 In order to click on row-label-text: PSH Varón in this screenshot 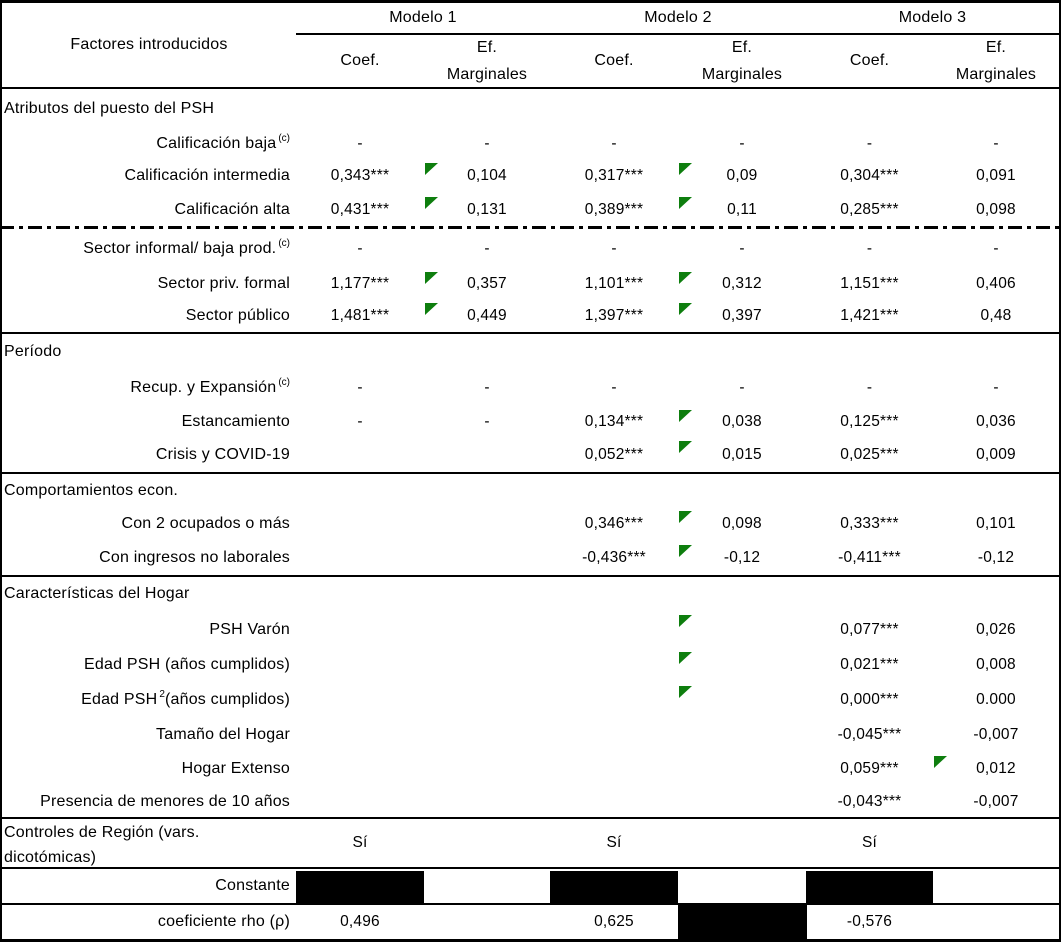, I will do `click(249, 629)`.